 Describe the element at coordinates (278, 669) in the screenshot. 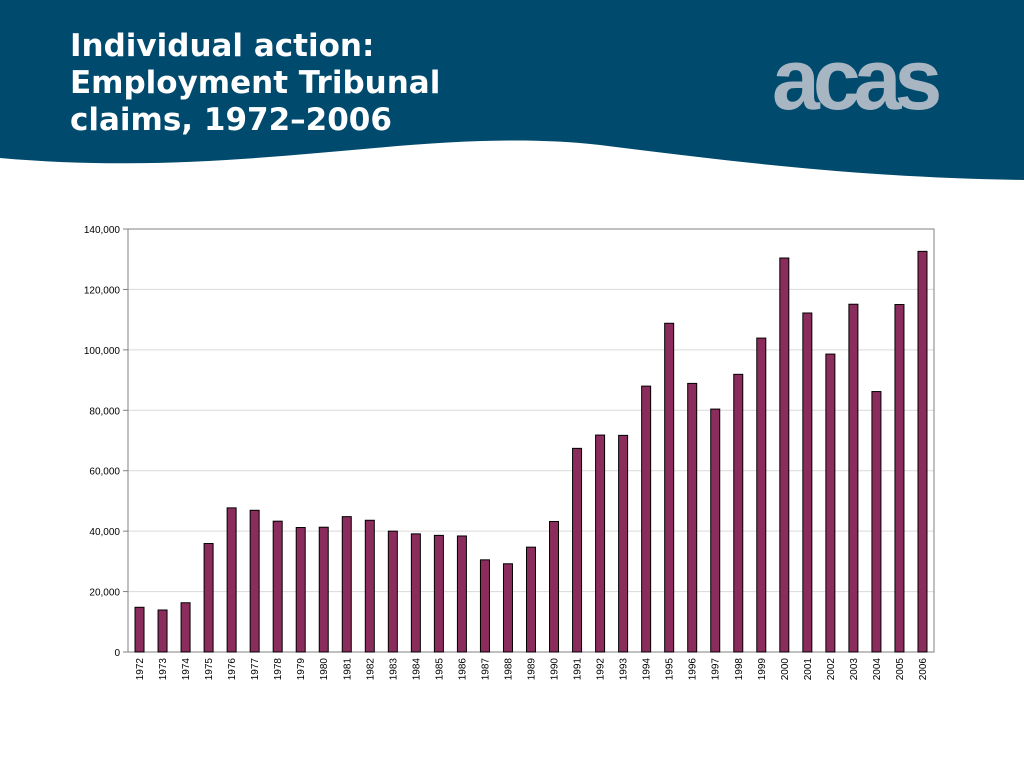

I see `x-tick-label: 1978` at that location.